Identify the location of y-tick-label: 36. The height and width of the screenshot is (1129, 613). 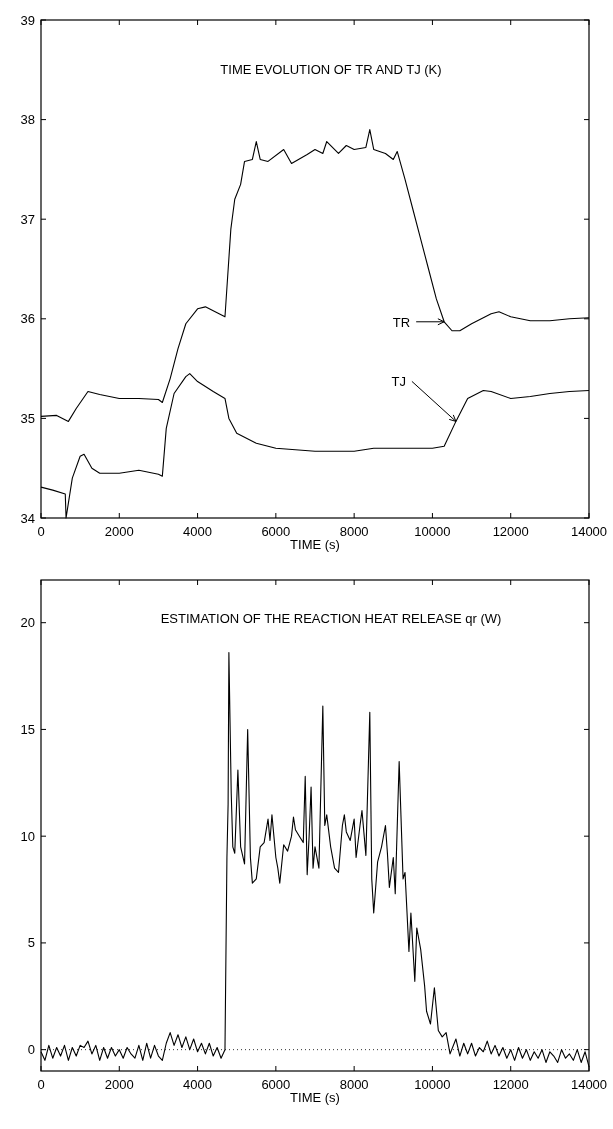
(27, 319).